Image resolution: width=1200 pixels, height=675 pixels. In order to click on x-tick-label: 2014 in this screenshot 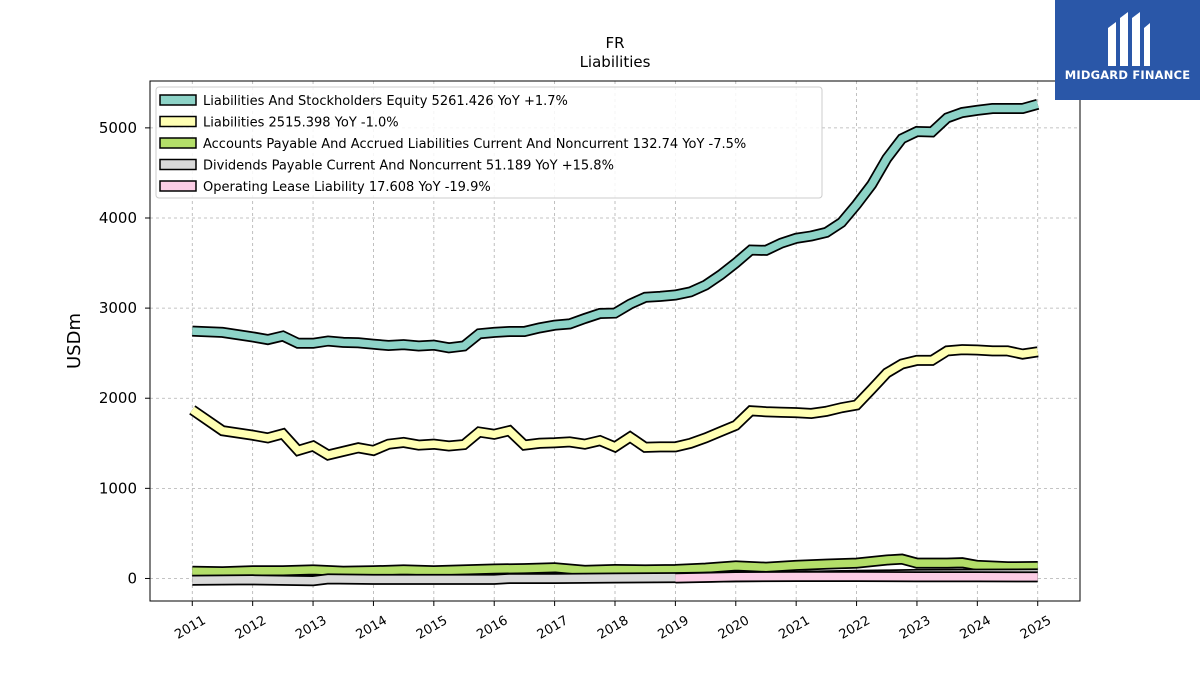, I will do `click(372, 628)`.